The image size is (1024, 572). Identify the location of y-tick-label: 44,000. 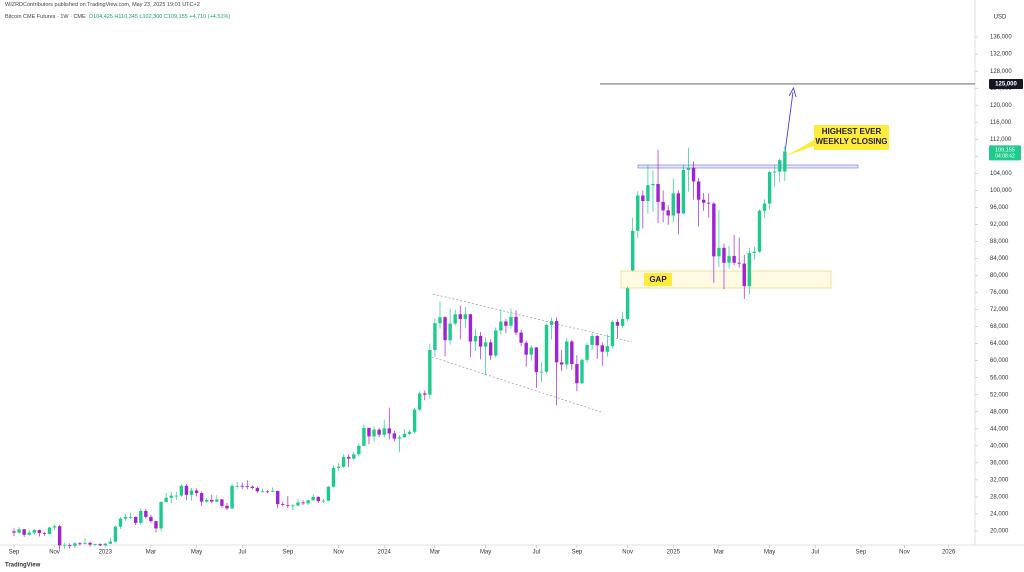
(999, 429).